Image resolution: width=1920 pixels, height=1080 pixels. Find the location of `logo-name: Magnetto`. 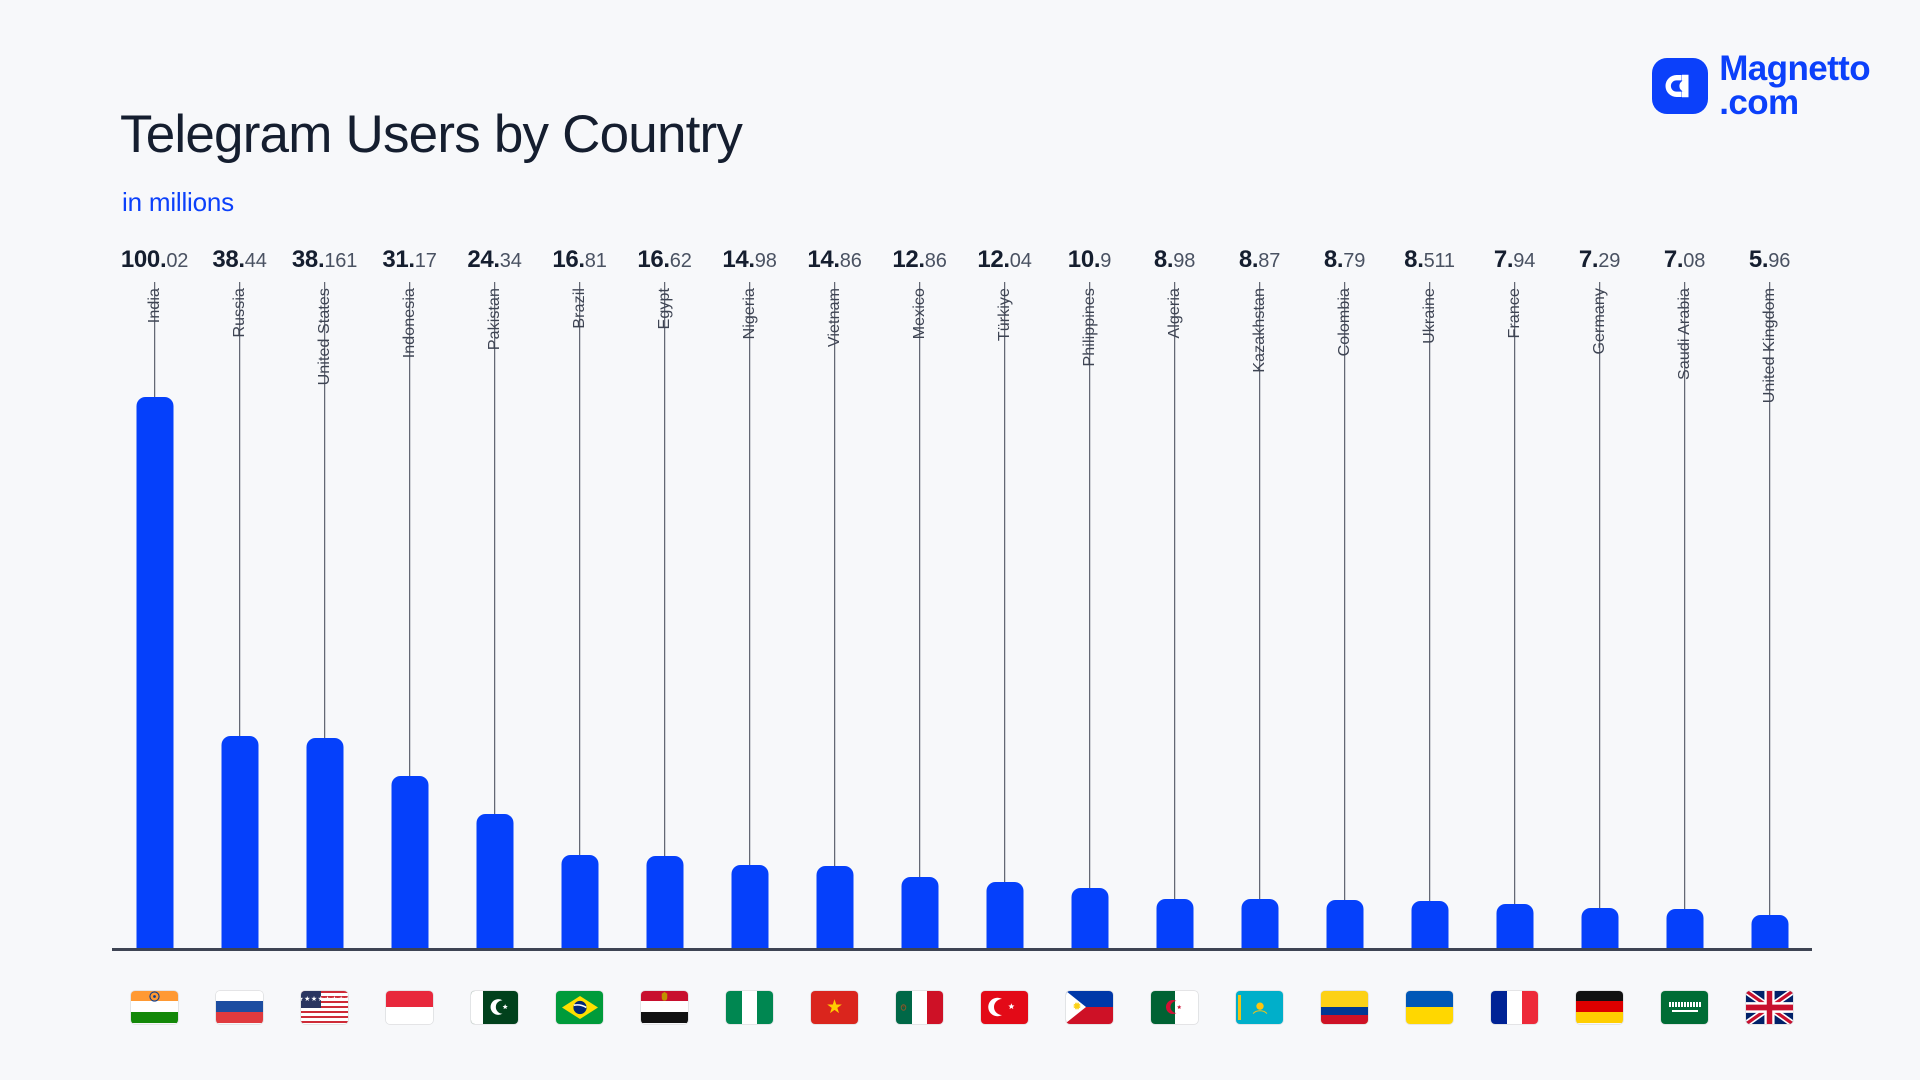

logo-name: Magnetto is located at coordinates (1794, 68).